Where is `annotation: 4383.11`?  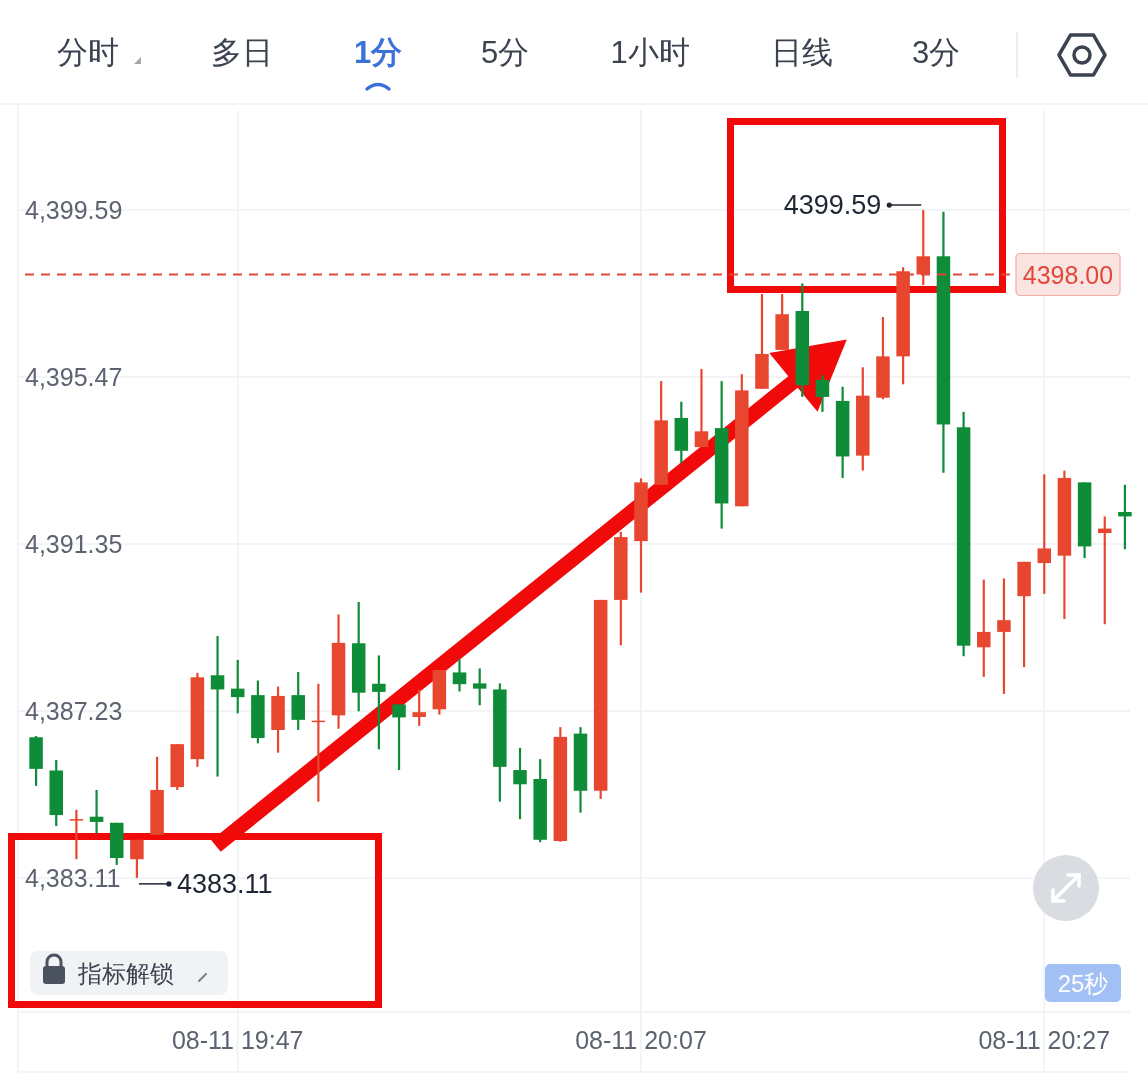
annotation: 4383.11 is located at coordinates (224, 883).